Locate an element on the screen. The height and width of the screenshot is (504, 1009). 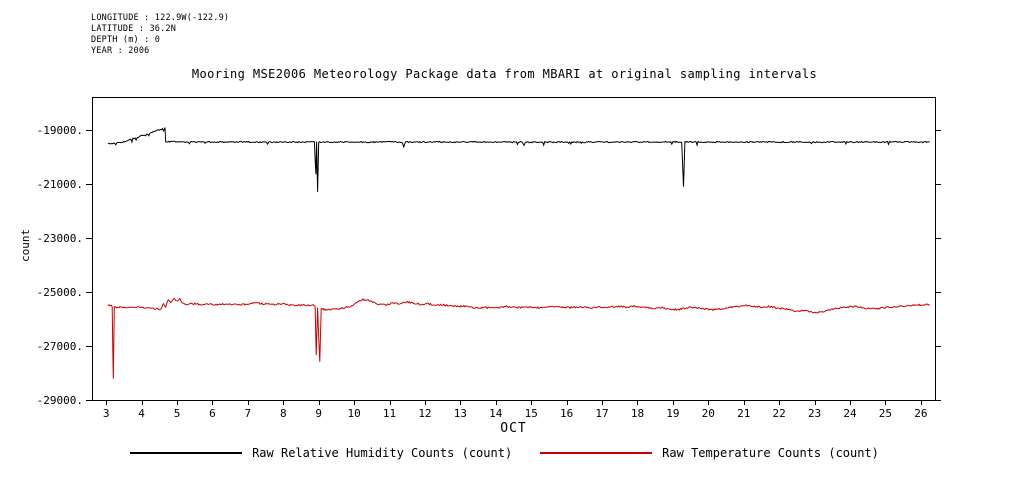
svg-text: 3 is located at coordinates (106, 413).